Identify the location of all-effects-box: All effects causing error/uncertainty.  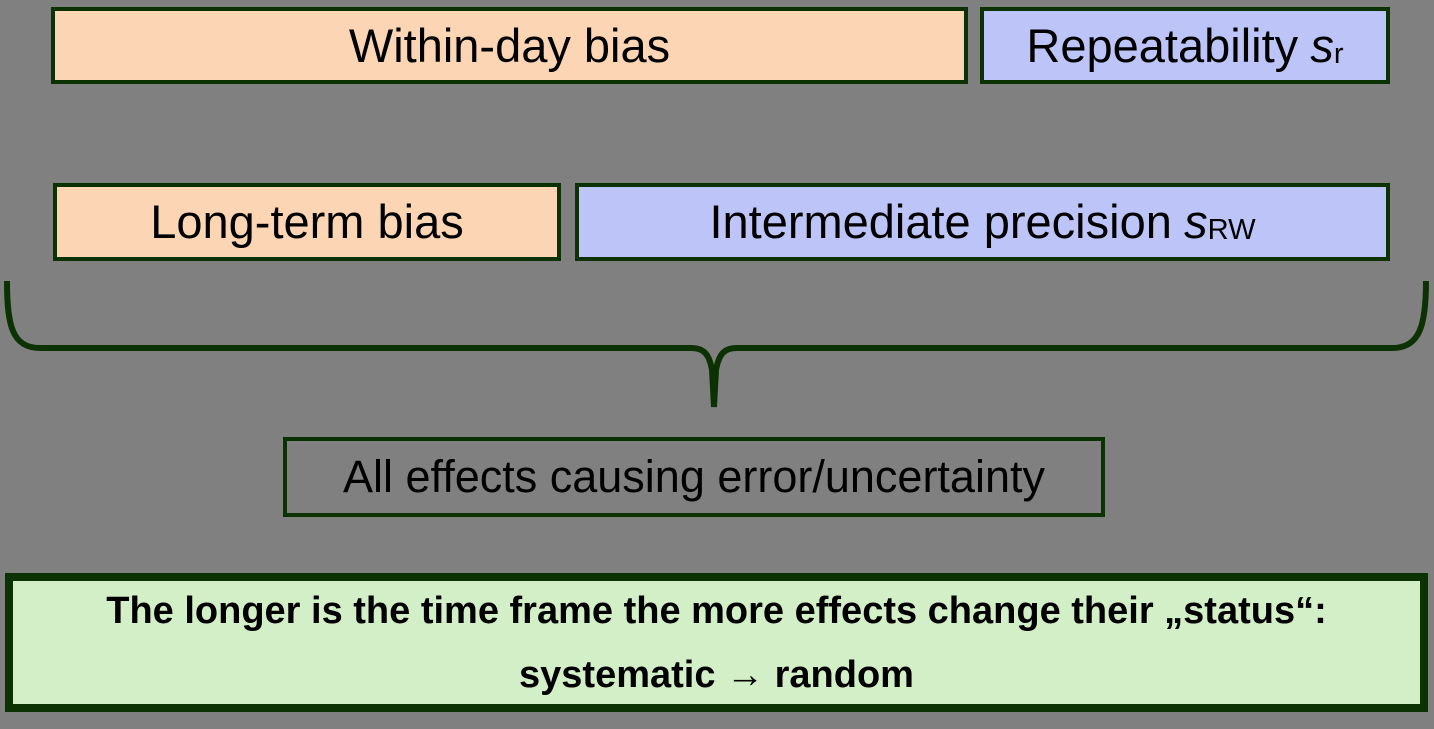
(694, 477).